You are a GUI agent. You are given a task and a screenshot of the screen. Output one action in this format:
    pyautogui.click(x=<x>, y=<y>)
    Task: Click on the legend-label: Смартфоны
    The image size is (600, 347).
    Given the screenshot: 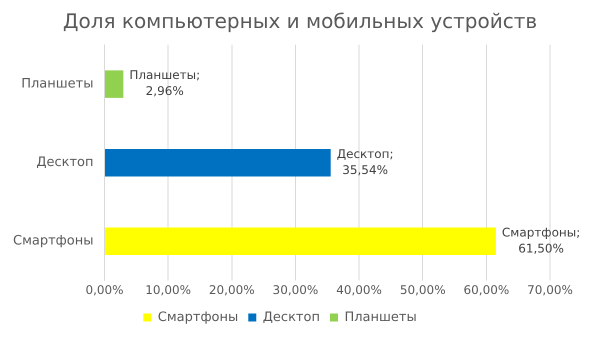 What is the action you would take?
    pyautogui.click(x=198, y=317)
    